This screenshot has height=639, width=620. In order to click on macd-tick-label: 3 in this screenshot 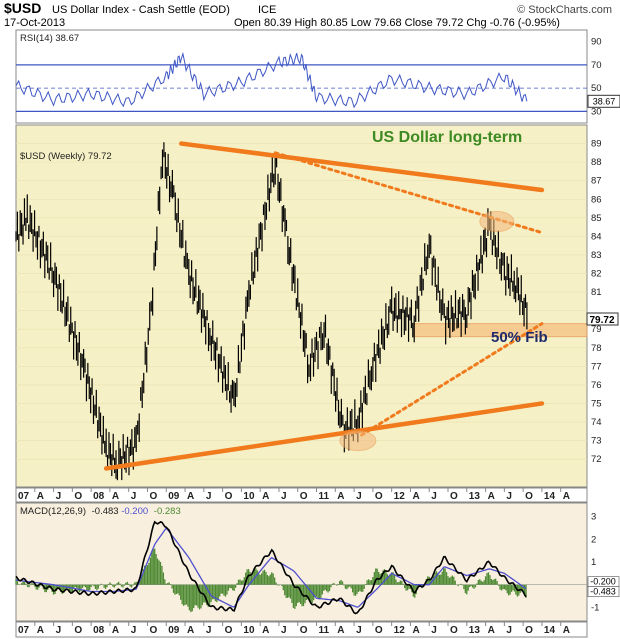, I will do `click(593, 517)`.